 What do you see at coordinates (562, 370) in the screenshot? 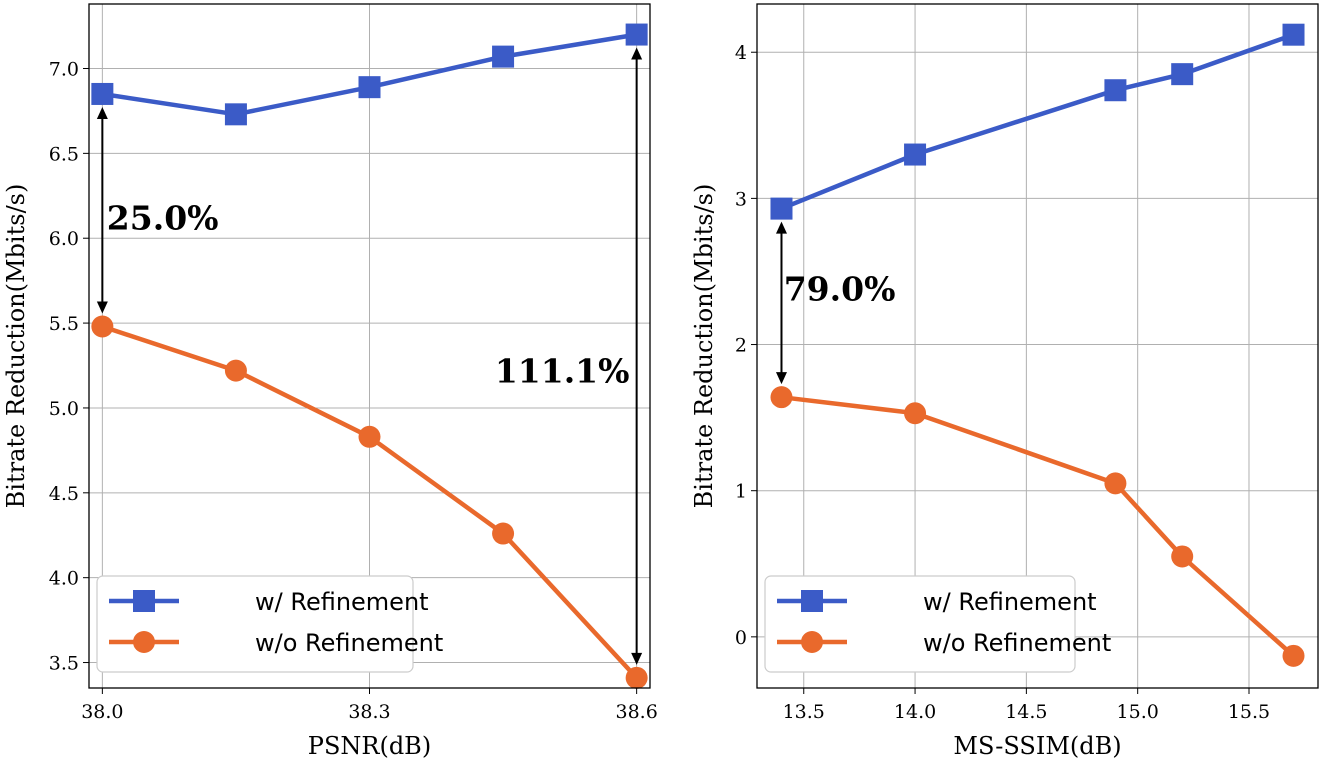
I see `annotation-label: 111.1%` at bounding box center [562, 370].